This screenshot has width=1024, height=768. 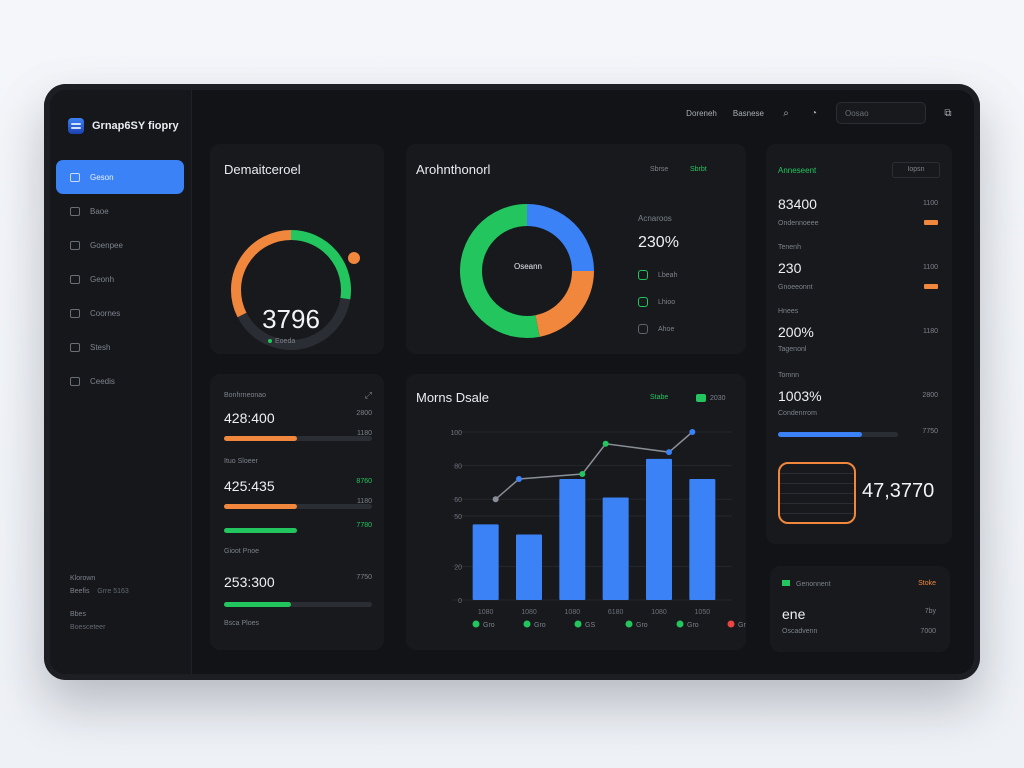 I want to click on pin-icon: ⤢, so click(x=368, y=395).